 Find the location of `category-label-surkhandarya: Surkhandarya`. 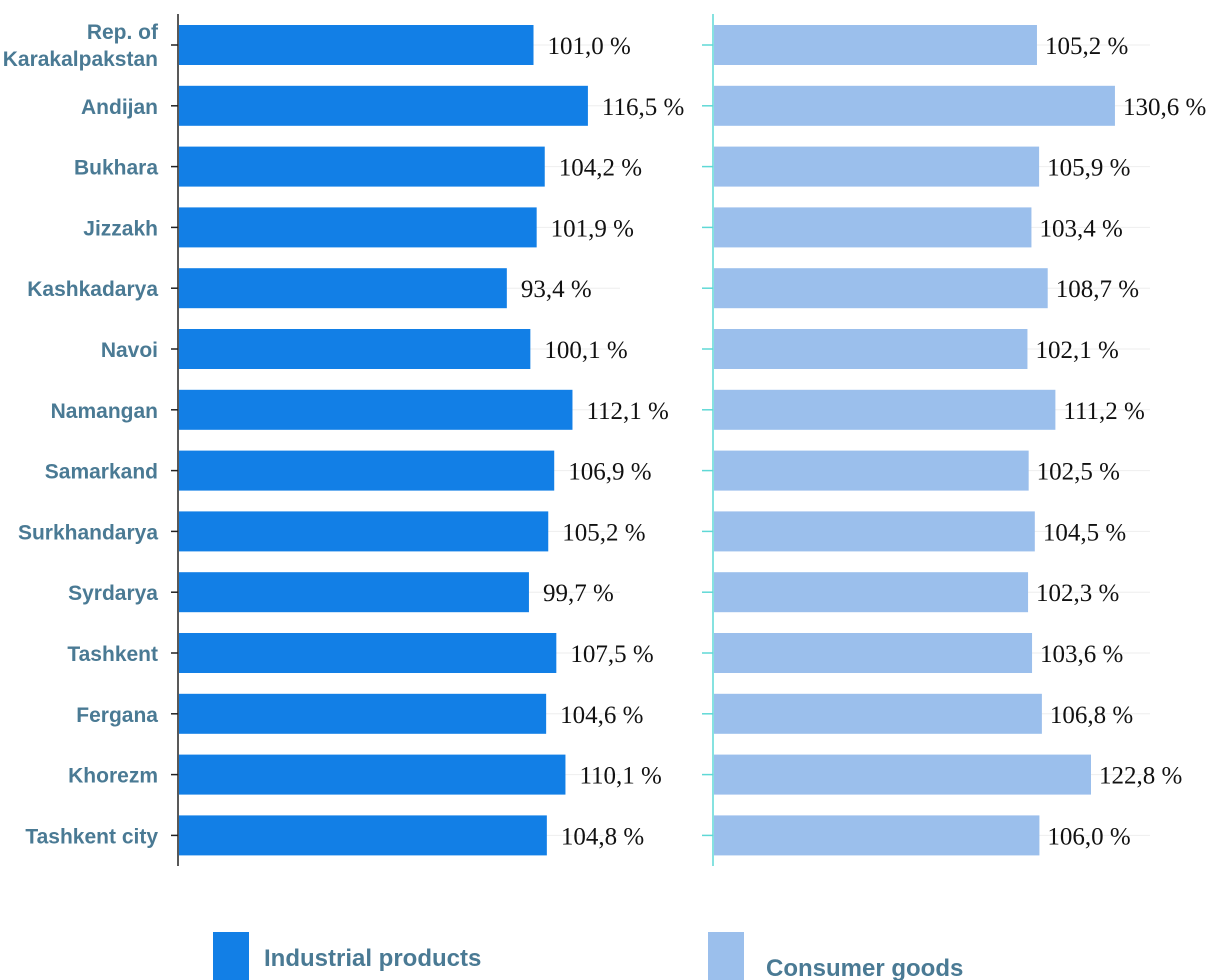

category-label-surkhandarya: Surkhandarya is located at coordinates (88, 532).